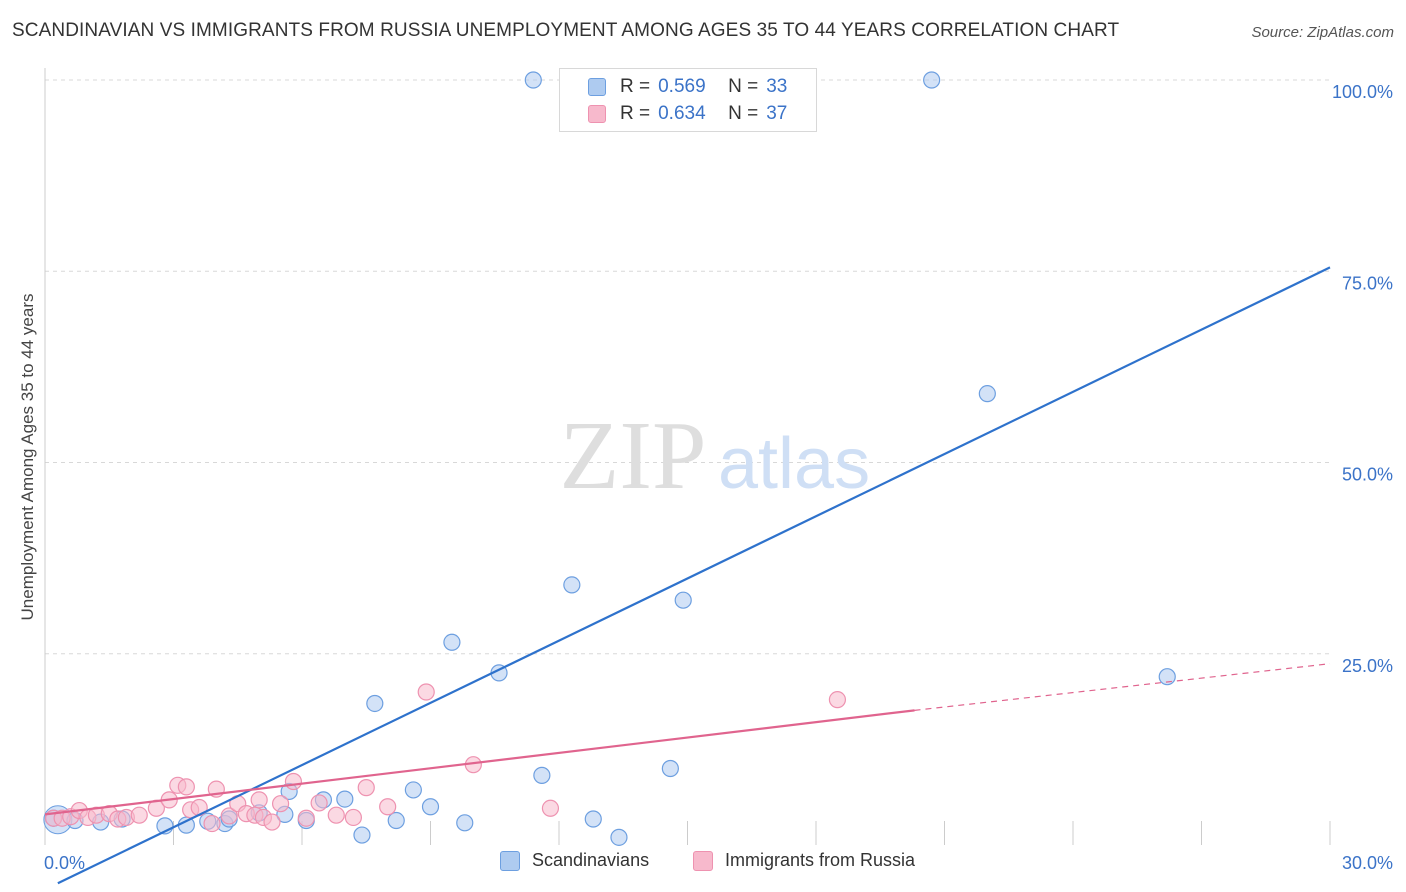 The width and height of the screenshot is (1406, 892). I want to click on r-value: 0.569, so click(682, 86).